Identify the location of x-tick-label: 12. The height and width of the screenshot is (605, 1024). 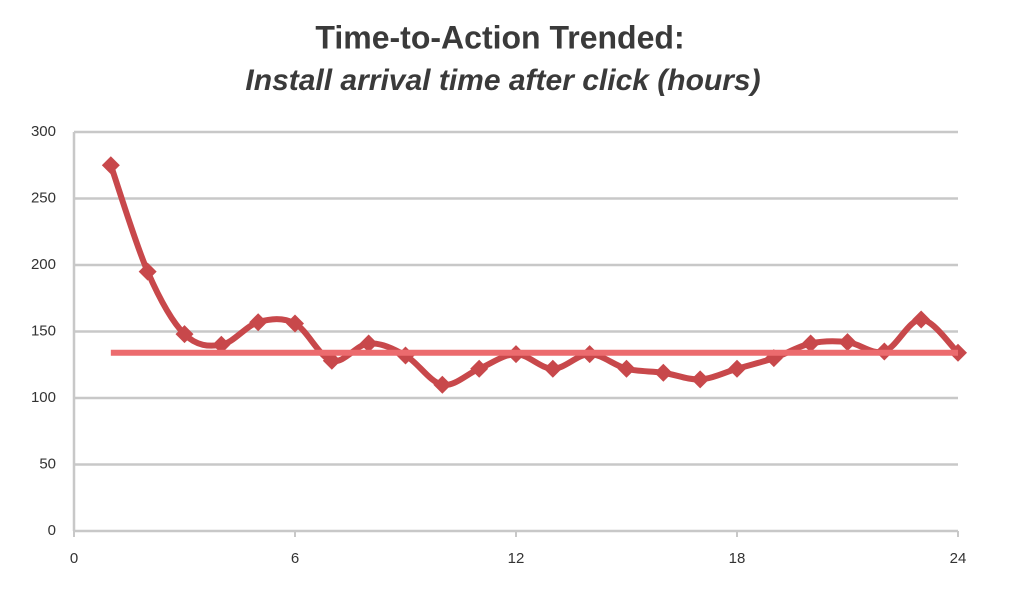
(516, 558).